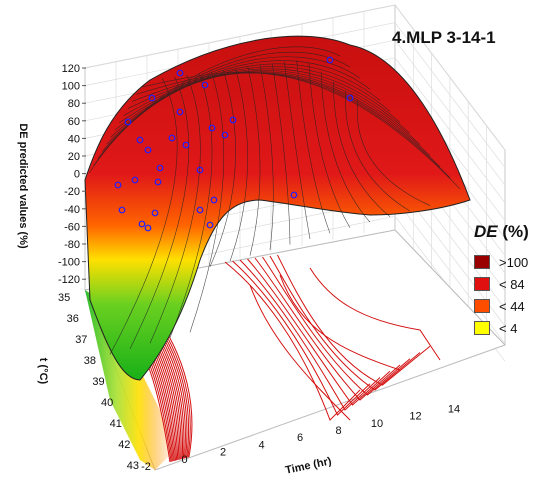  I want to click on x-tick-label: 2, so click(223, 453).